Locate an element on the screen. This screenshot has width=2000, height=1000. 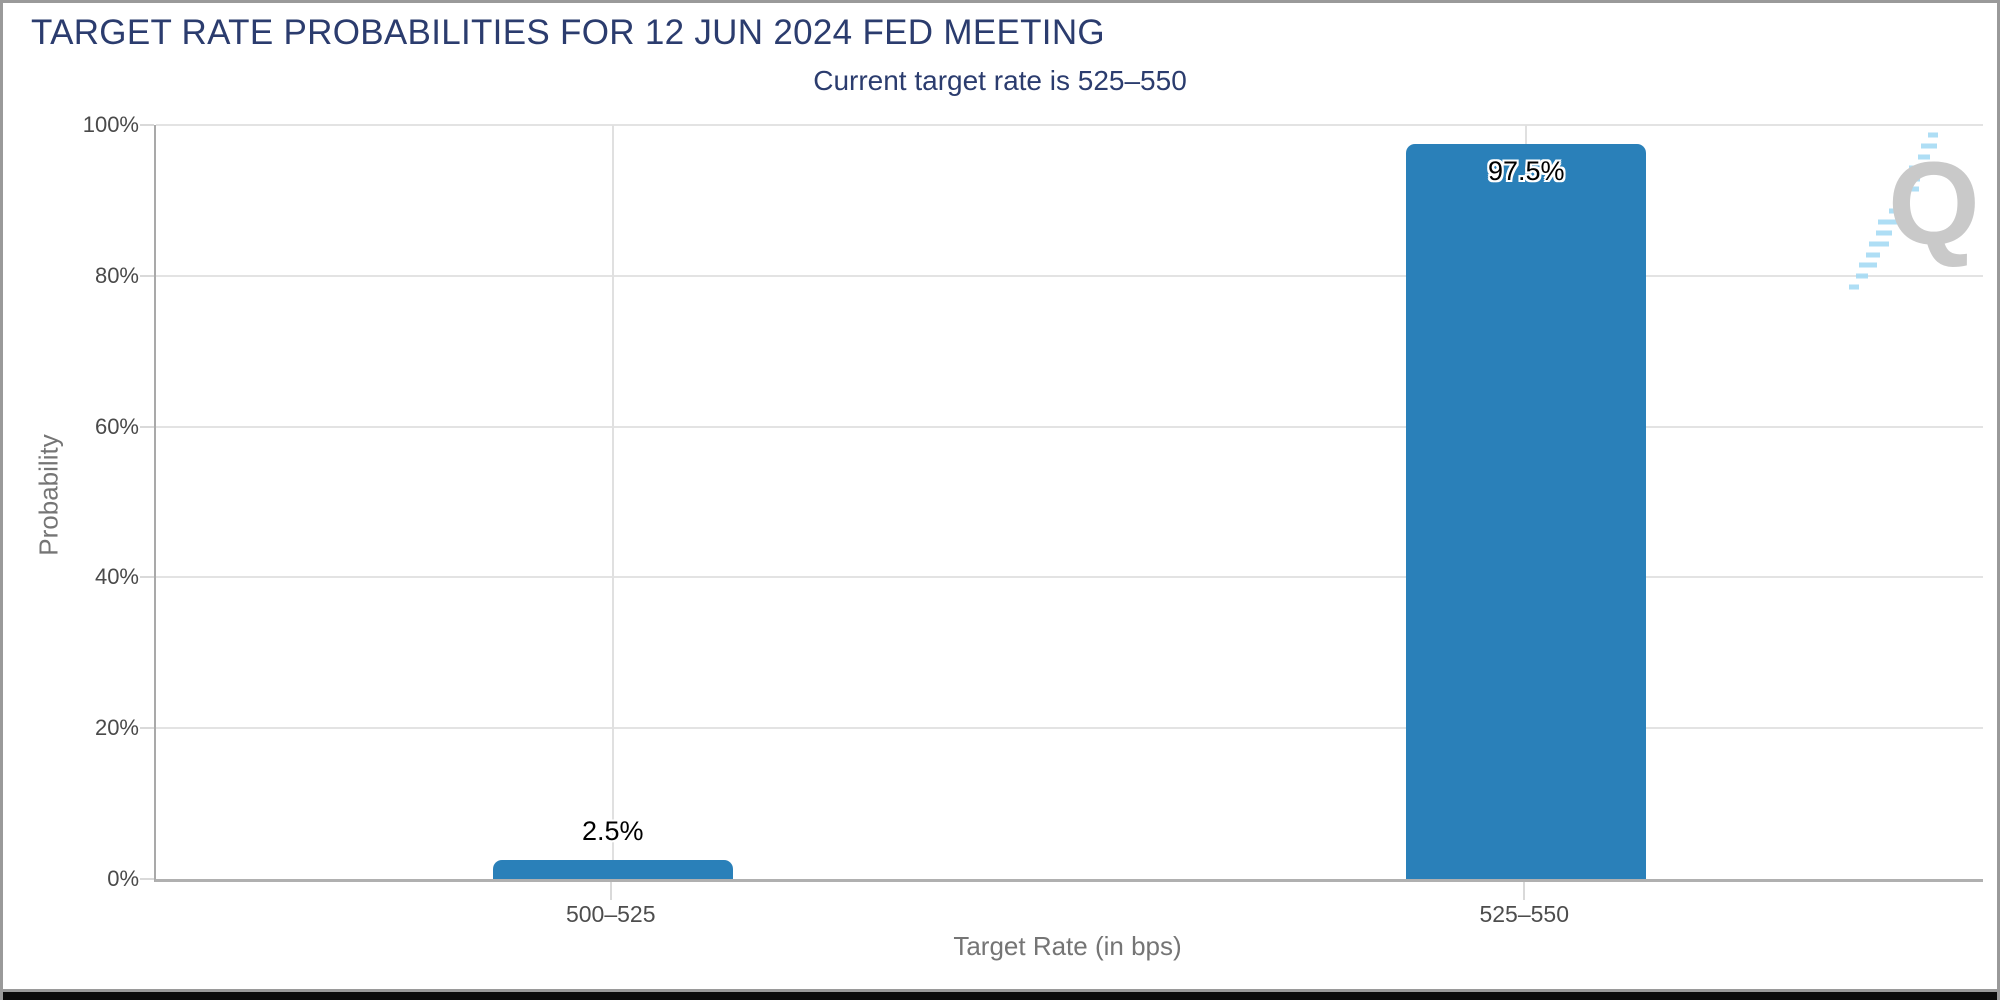
y-axis-tick-label: 0% is located at coordinates (123, 878).